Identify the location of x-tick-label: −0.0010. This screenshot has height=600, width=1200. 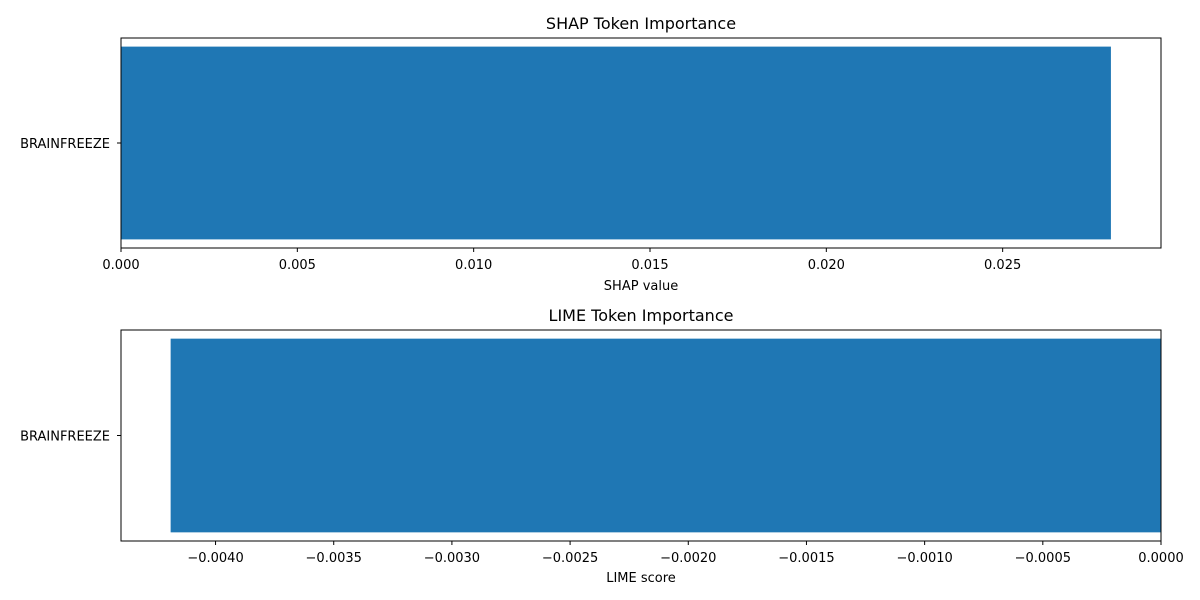
(924, 558).